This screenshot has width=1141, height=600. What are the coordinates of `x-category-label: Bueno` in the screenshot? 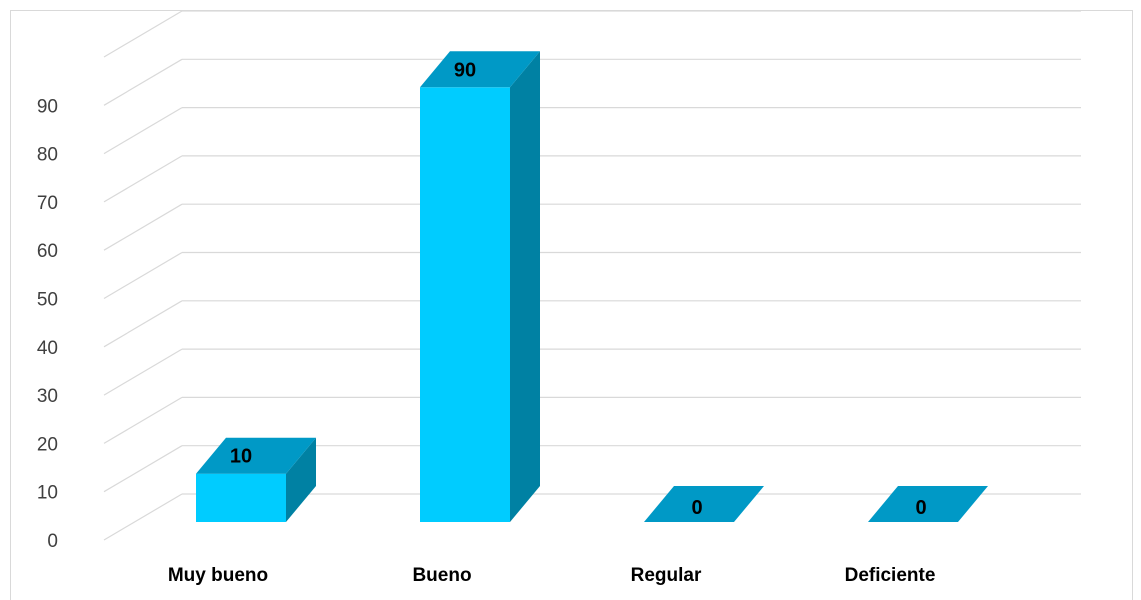 It's located at (441, 575).